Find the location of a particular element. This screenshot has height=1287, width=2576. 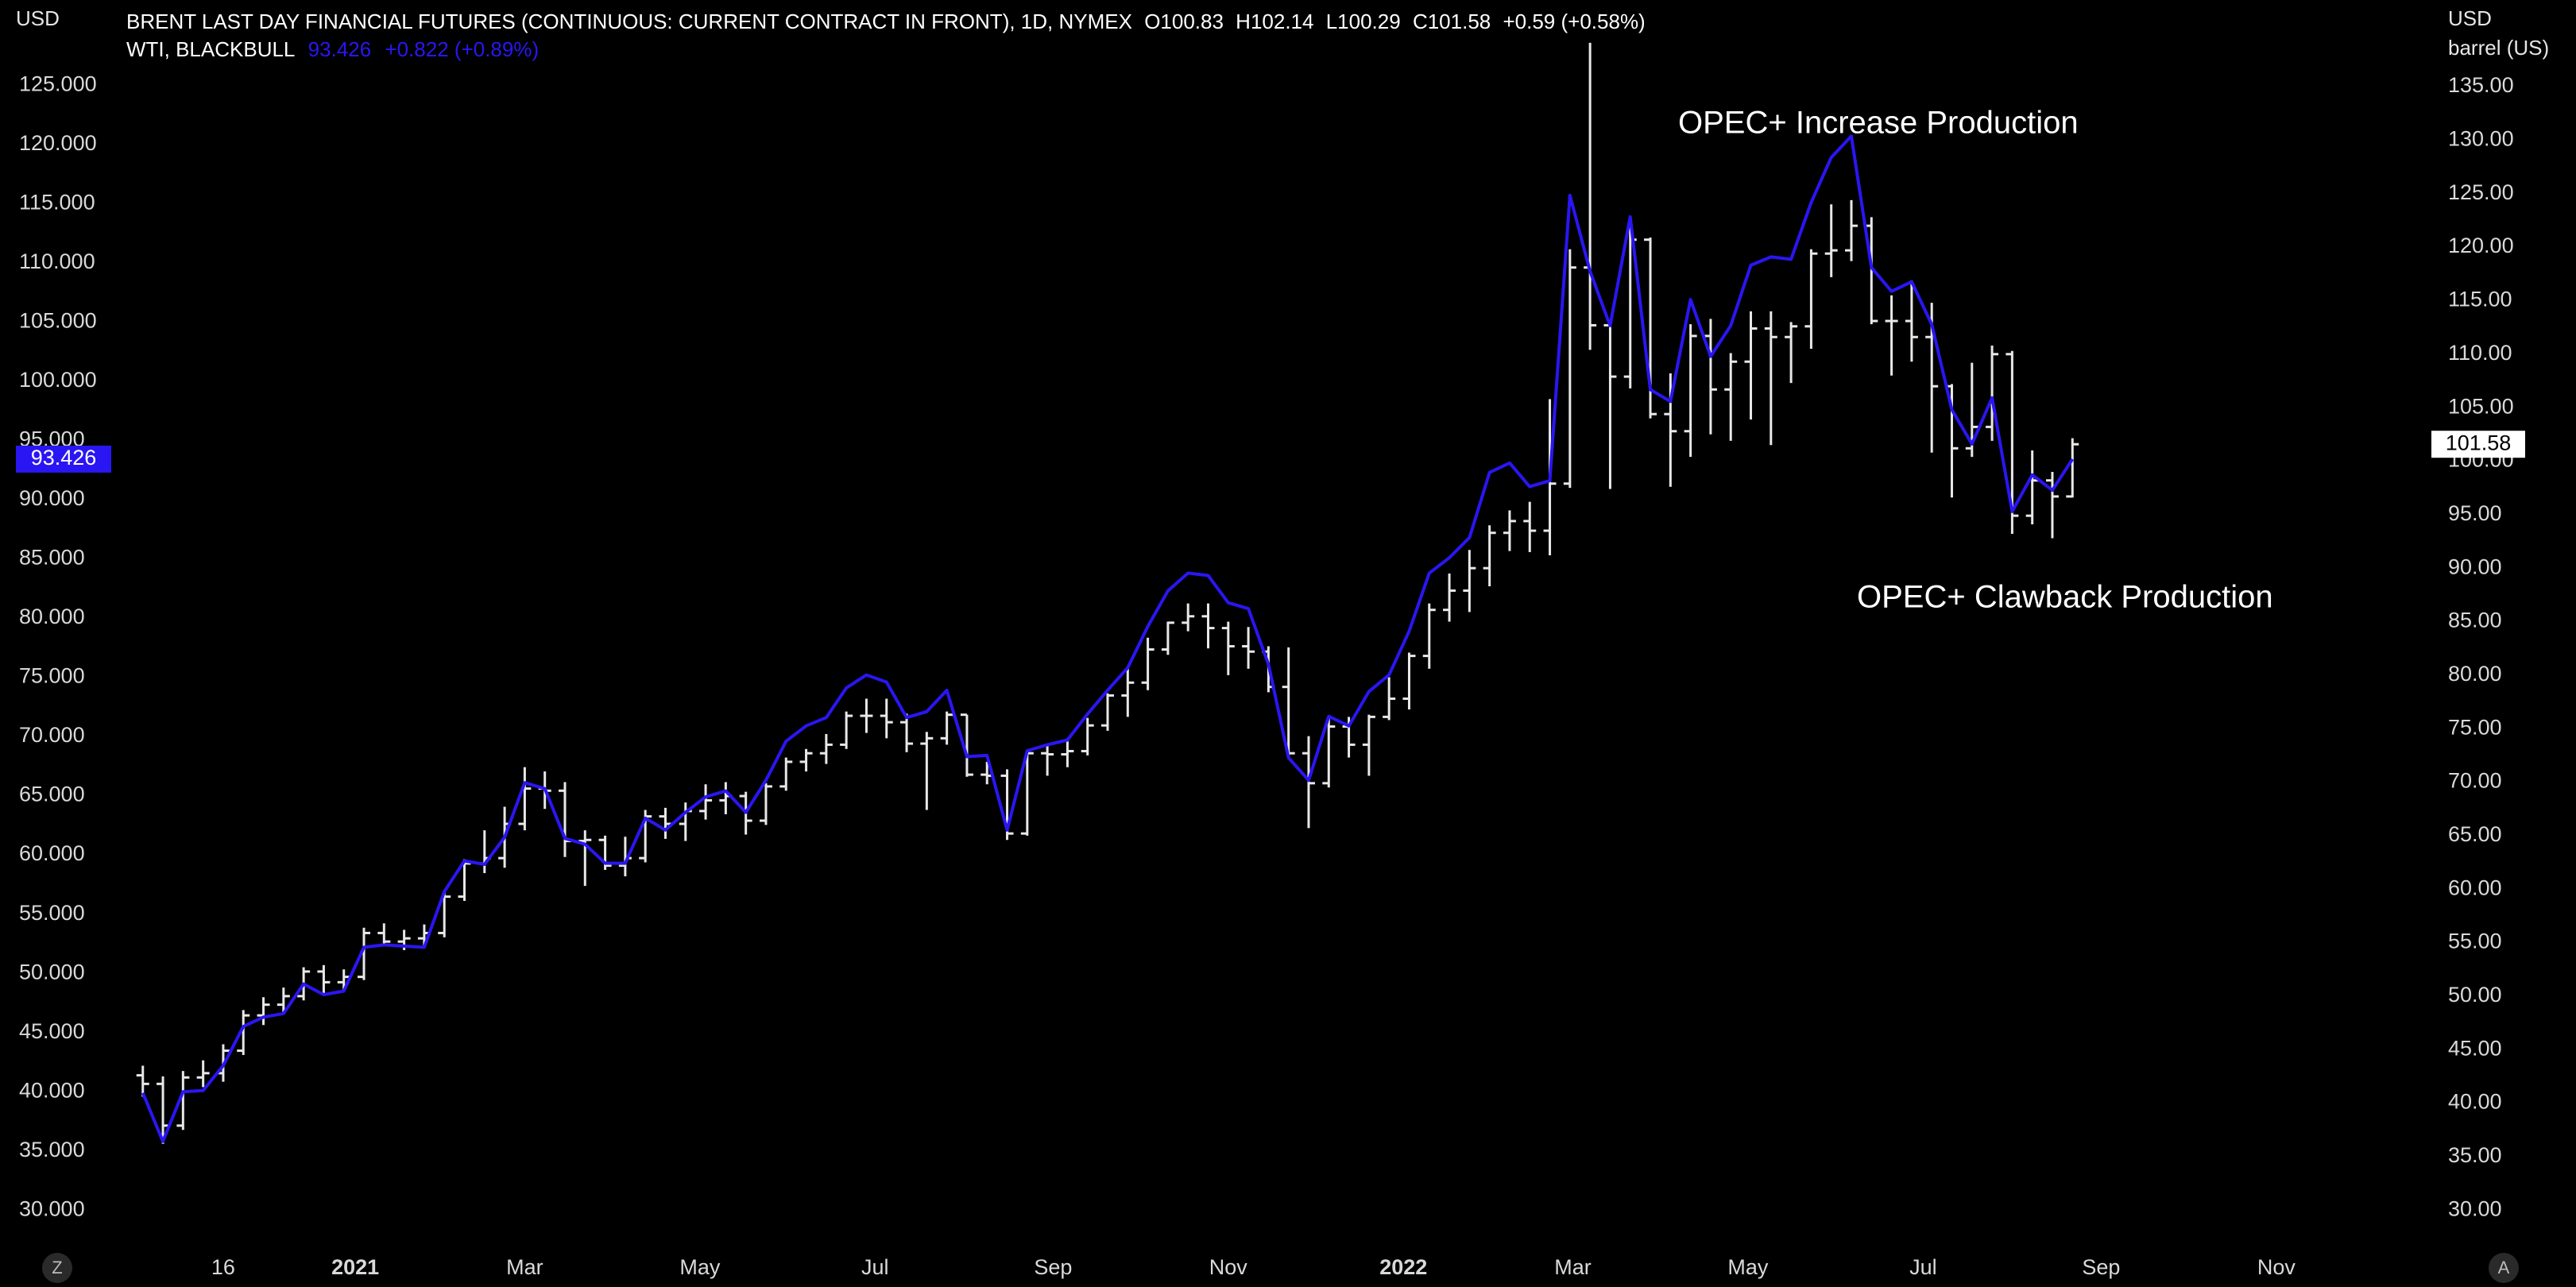

y2-tick-label: 60.00 is located at coordinates (2475, 887).